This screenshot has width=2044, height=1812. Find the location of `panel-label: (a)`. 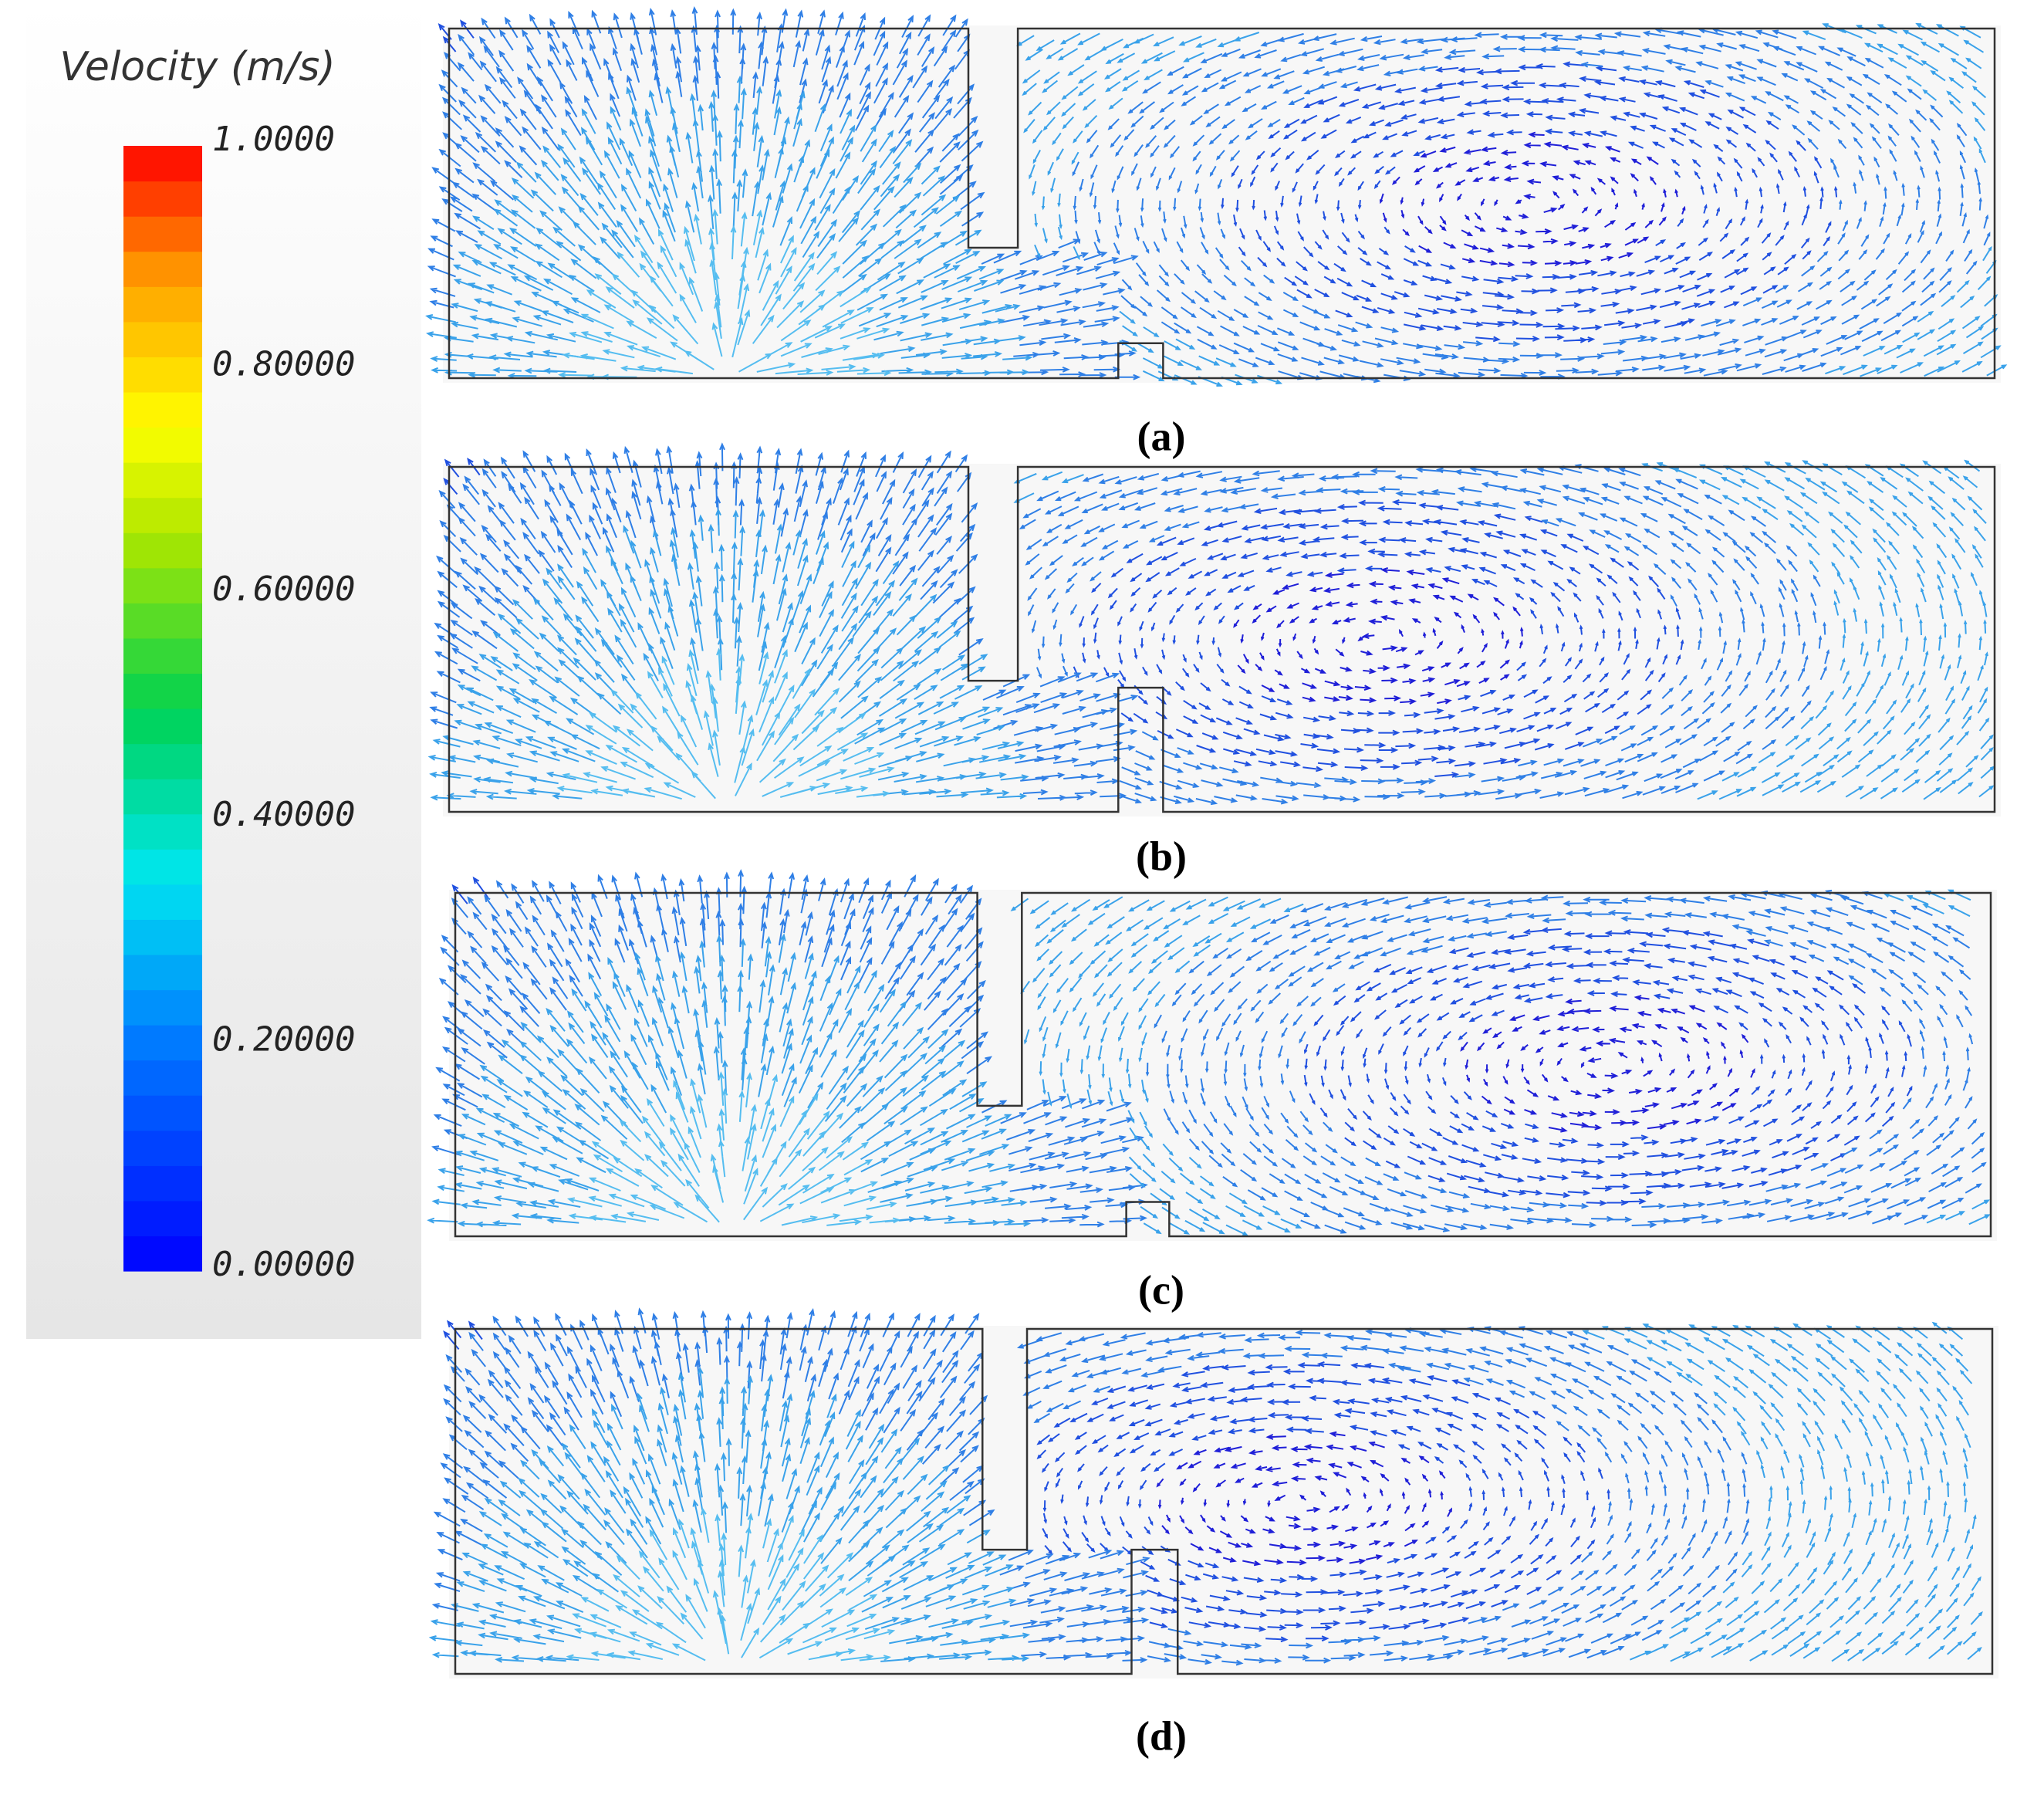

panel-label: (a) is located at coordinates (1161, 436).